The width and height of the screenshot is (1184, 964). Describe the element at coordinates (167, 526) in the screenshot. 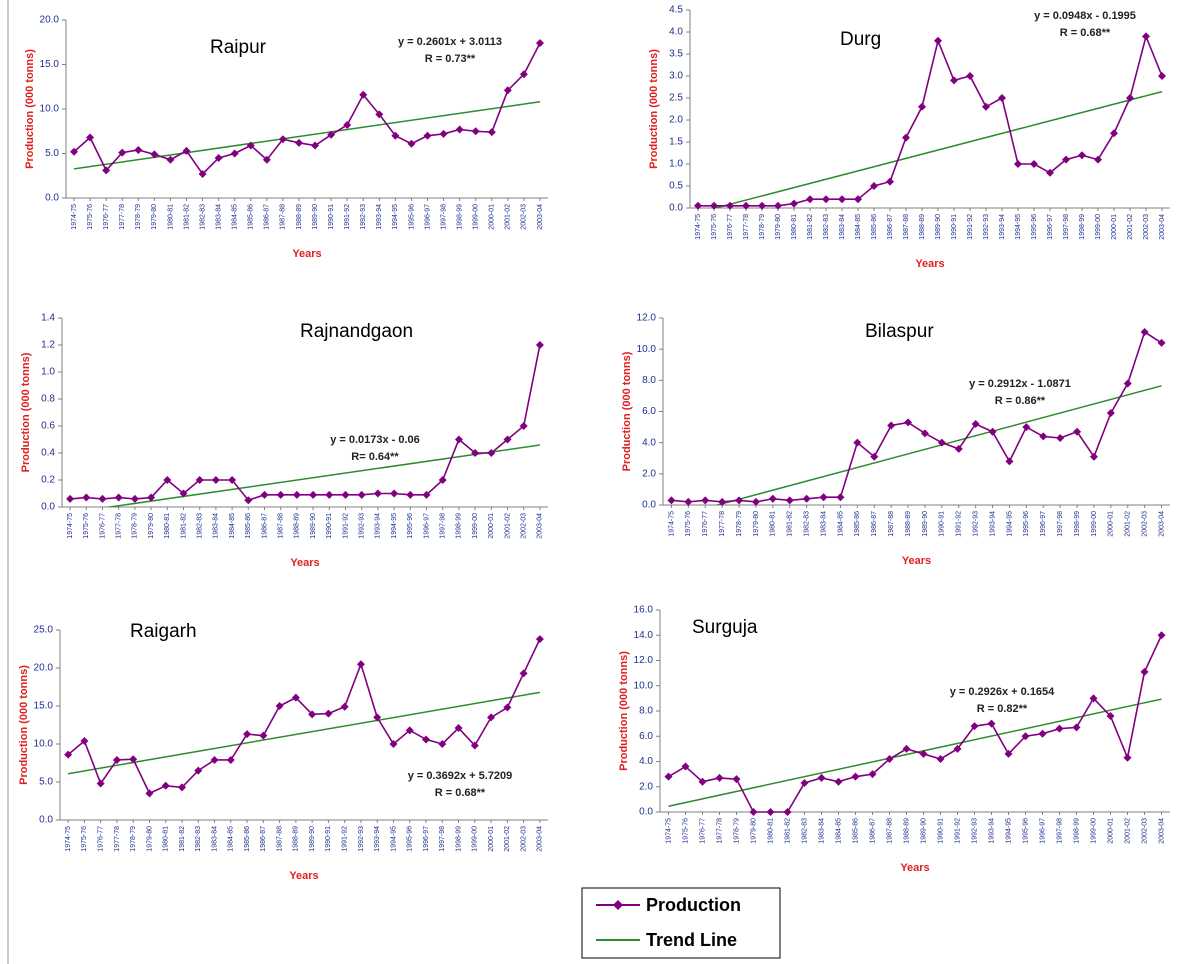

I see `x-tick-label: 1980-81` at that location.